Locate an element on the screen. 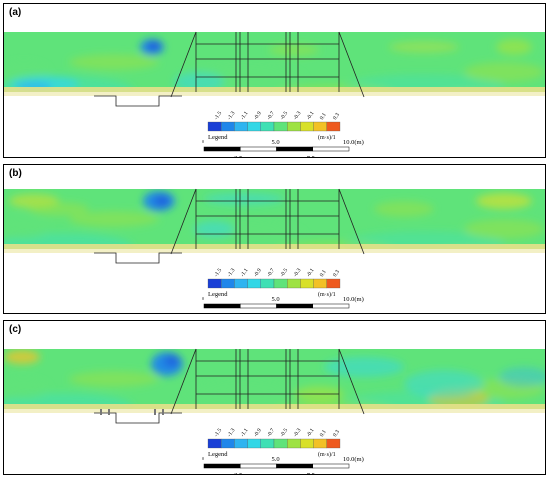  colorbar-tick-label: -0.1 is located at coordinates (311, 115).